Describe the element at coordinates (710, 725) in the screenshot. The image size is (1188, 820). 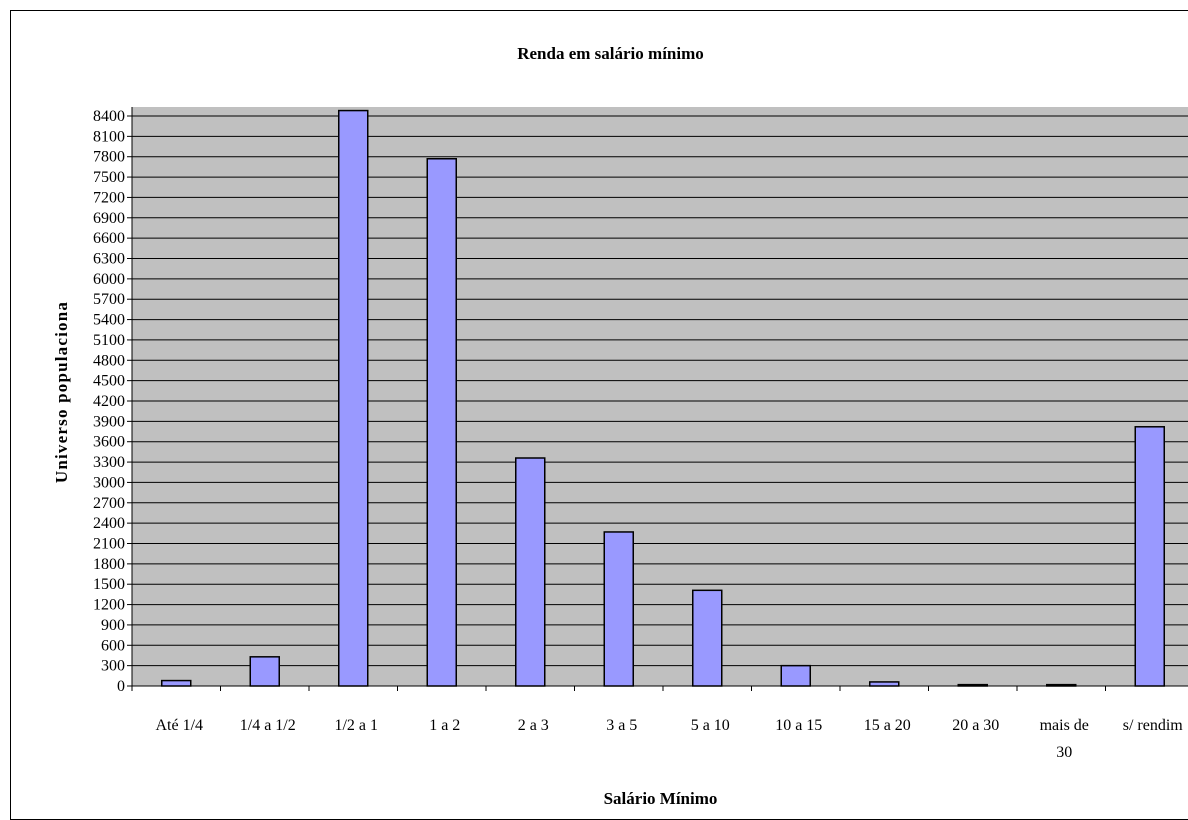
I see `x-tick-label: 5 a 10` at that location.